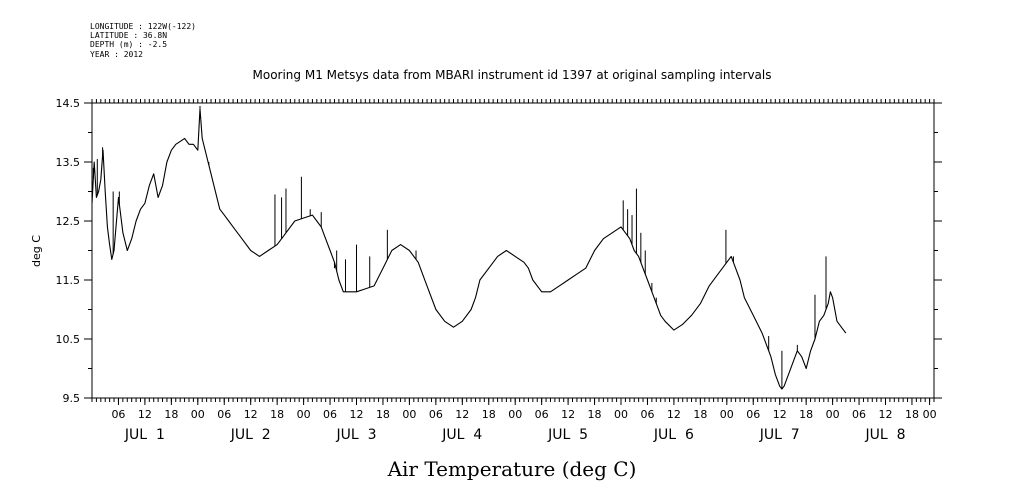 The image size is (1009, 504). I want to click on day-label: JUL 3, so click(356, 435).